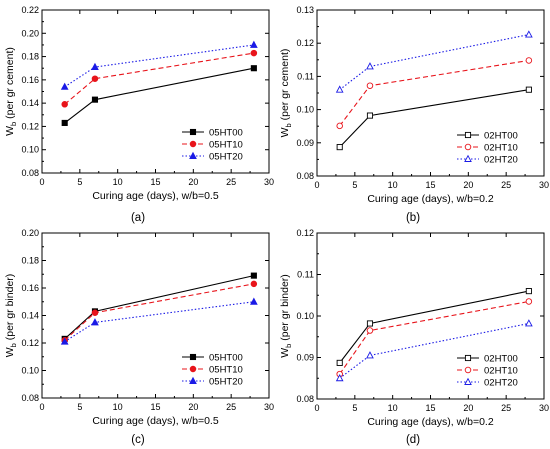  What do you see at coordinates (138, 440) in the screenshot?
I see `panel-label: (c)` at bounding box center [138, 440].